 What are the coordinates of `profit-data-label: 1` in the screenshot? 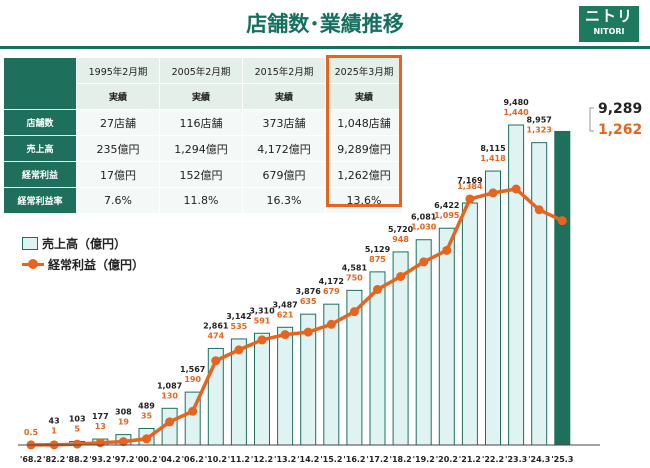 It's located at (54, 431).